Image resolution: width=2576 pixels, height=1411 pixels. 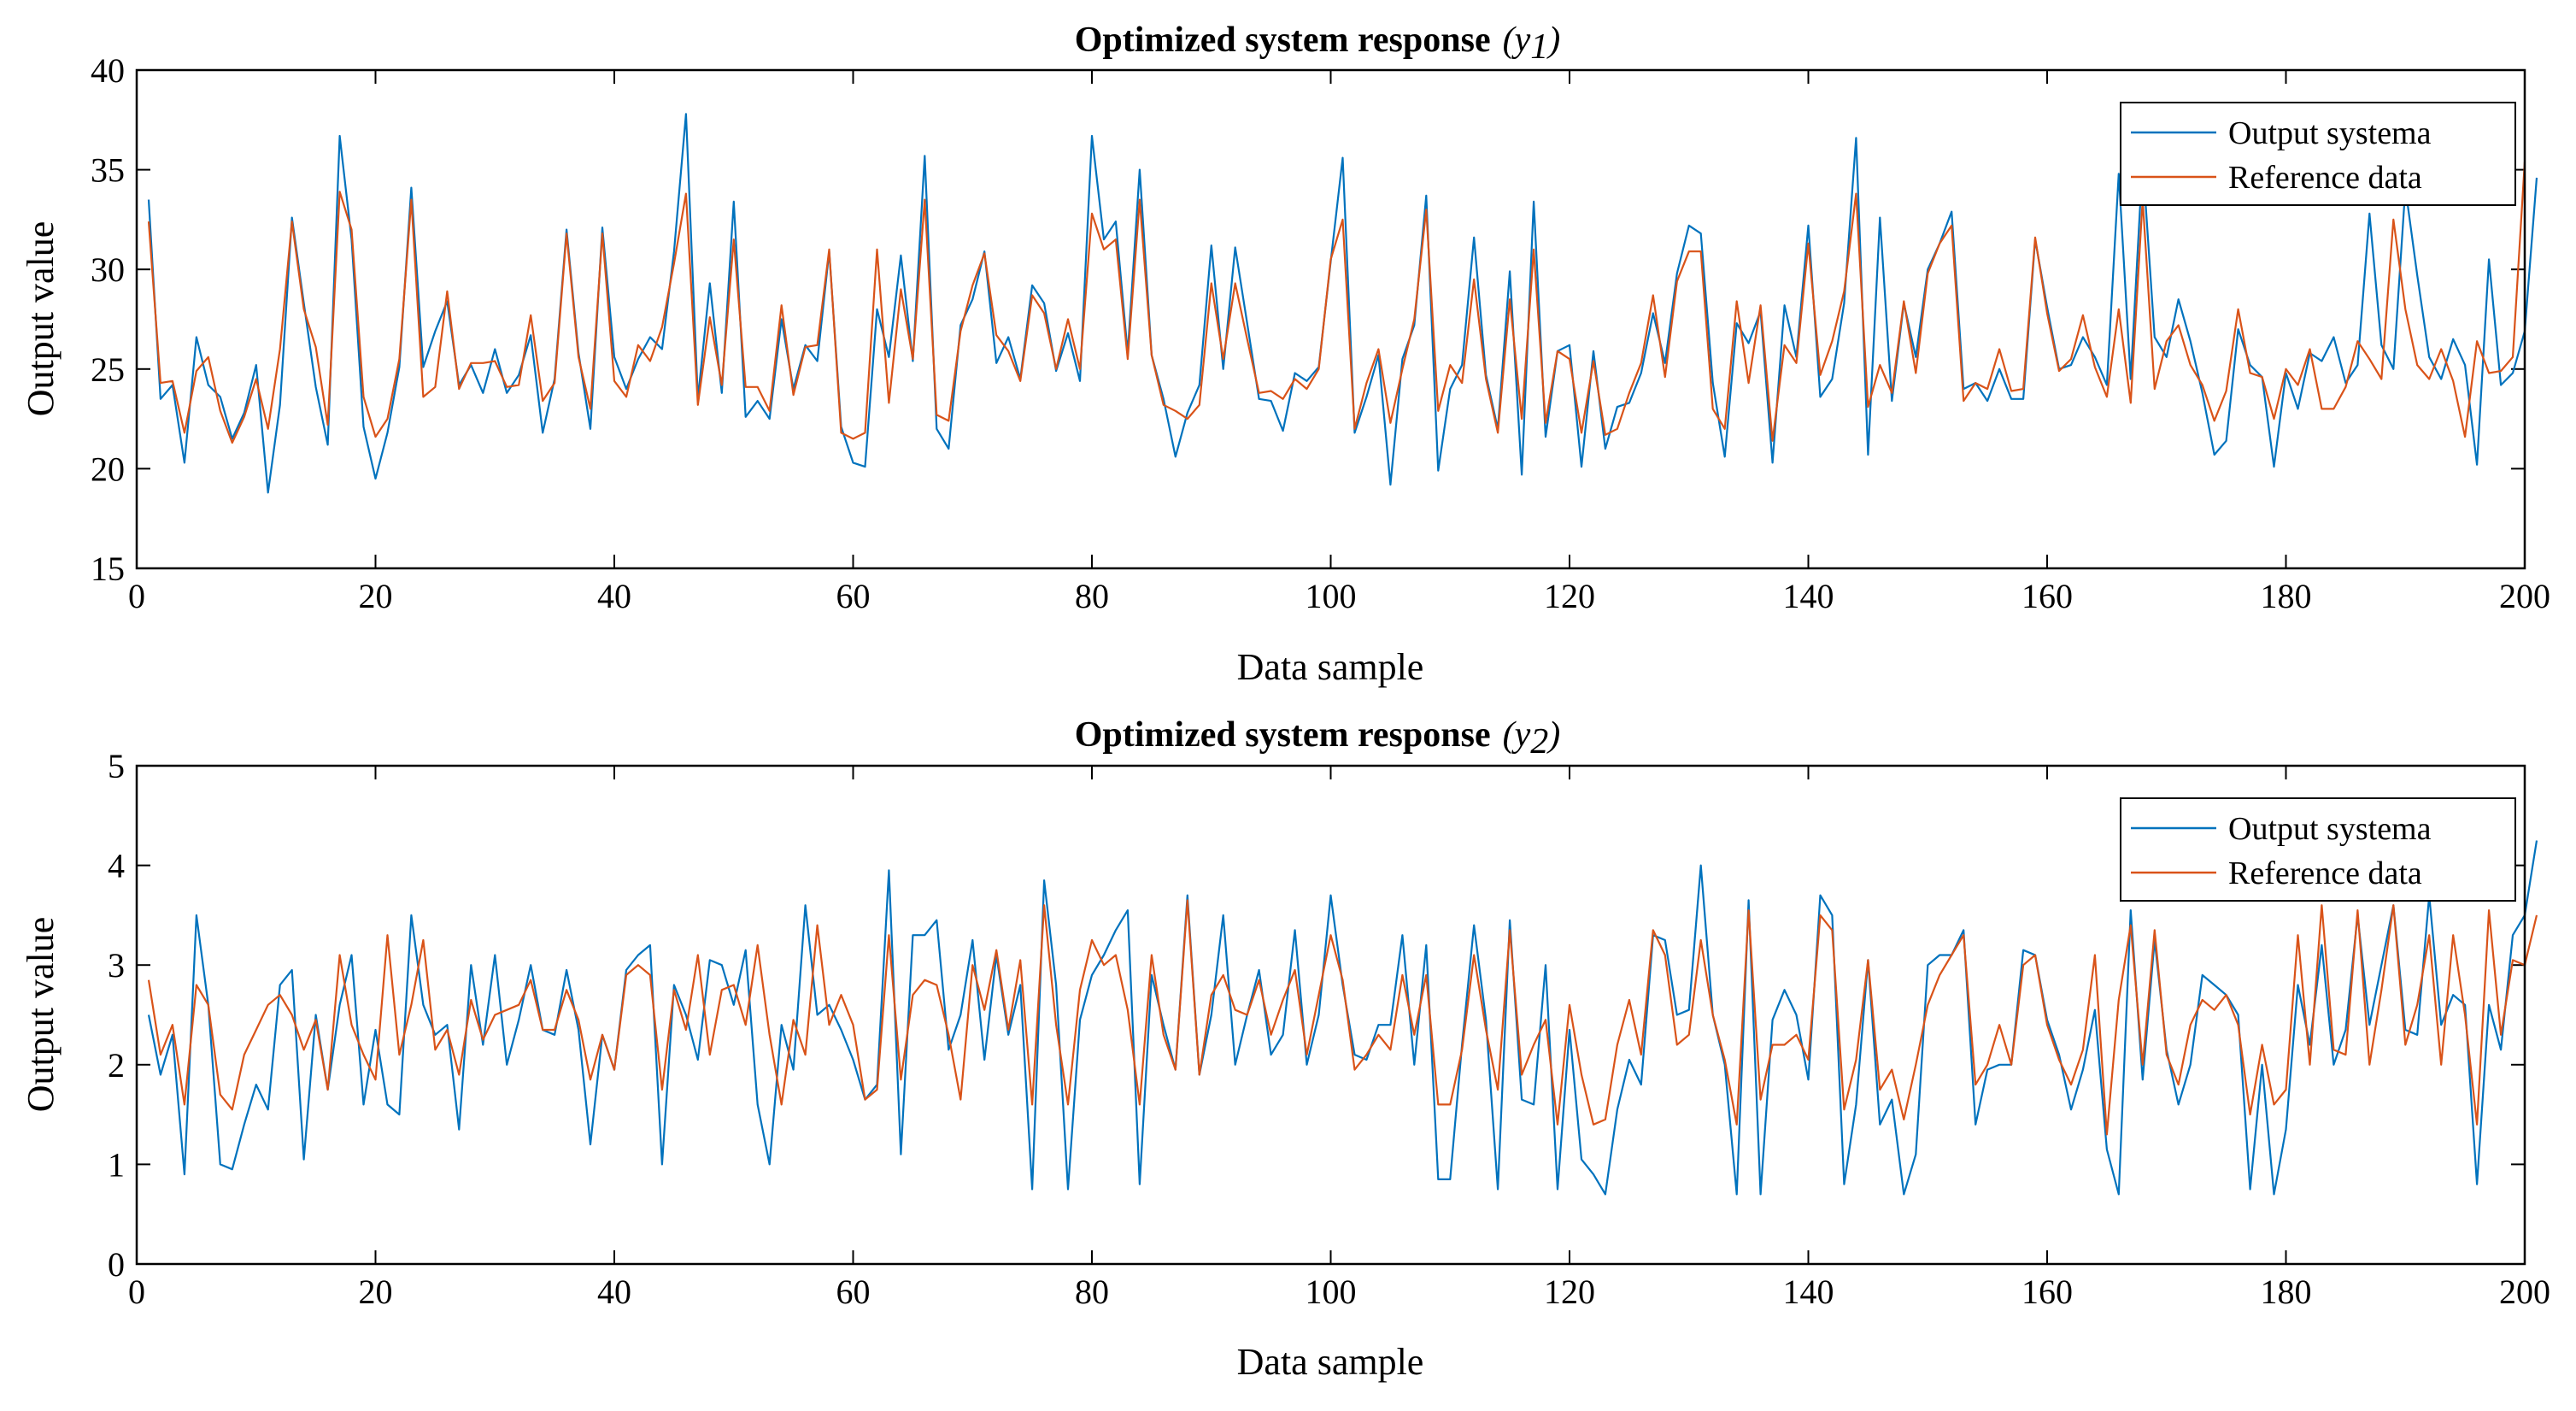 What do you see at coordinates (117, 1264) in the screenshot?
I see `chart-y2-ytick-label: 0` at bounding box center [117, 1264].